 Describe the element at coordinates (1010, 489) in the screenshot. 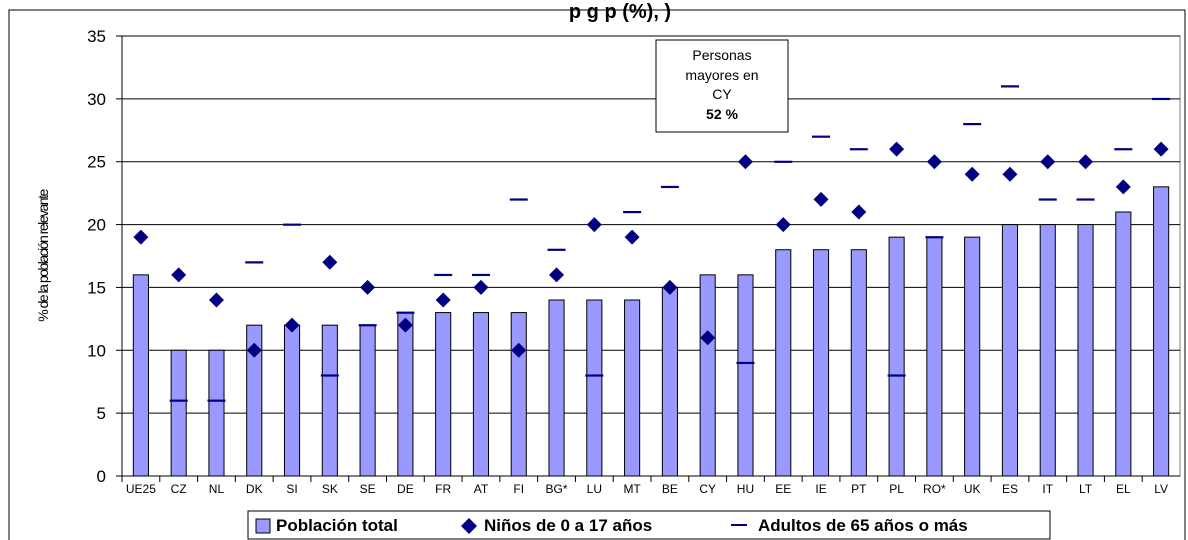

I see `x-category-label: ES` at that location.